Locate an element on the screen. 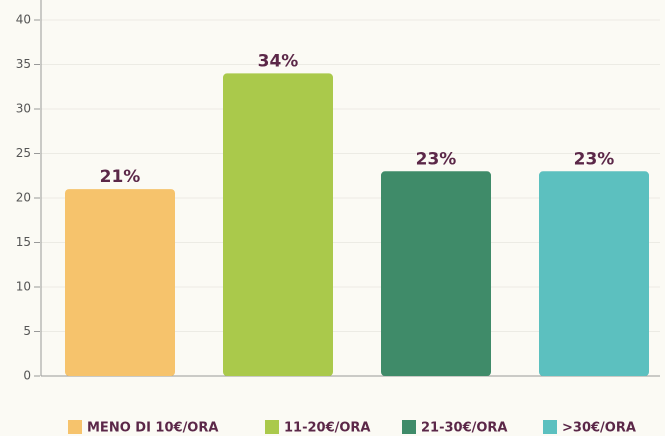  value-label: 21% is located at coordinates (120, 177).